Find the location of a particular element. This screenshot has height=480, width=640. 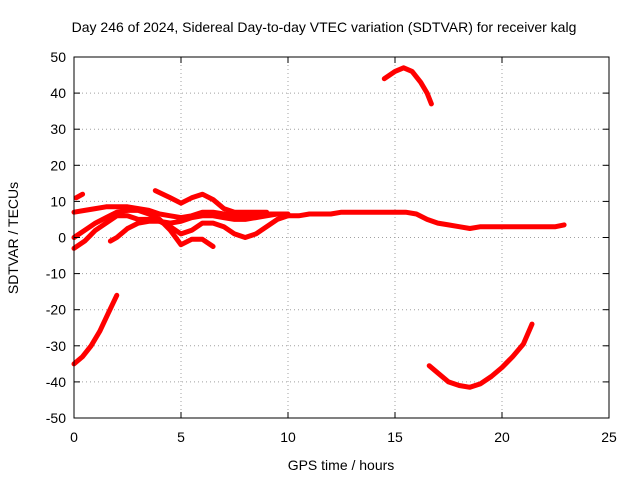

y-tick-label: -40 is located at coordinates (56, 382).